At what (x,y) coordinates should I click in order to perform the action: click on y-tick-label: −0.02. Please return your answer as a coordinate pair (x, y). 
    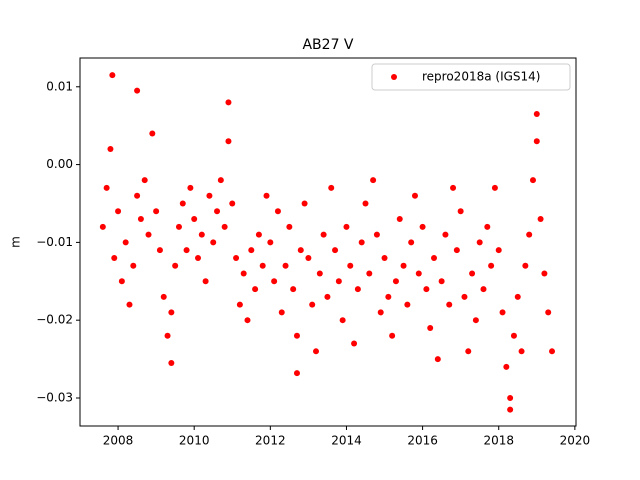
    Looking at the image, I should click on (54, 320).